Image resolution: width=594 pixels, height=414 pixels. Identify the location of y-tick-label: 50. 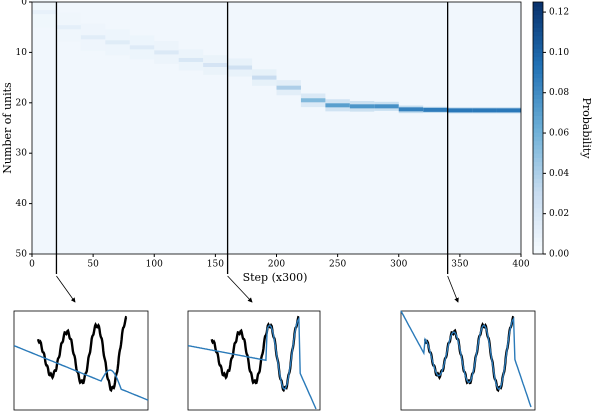
(22, 255).